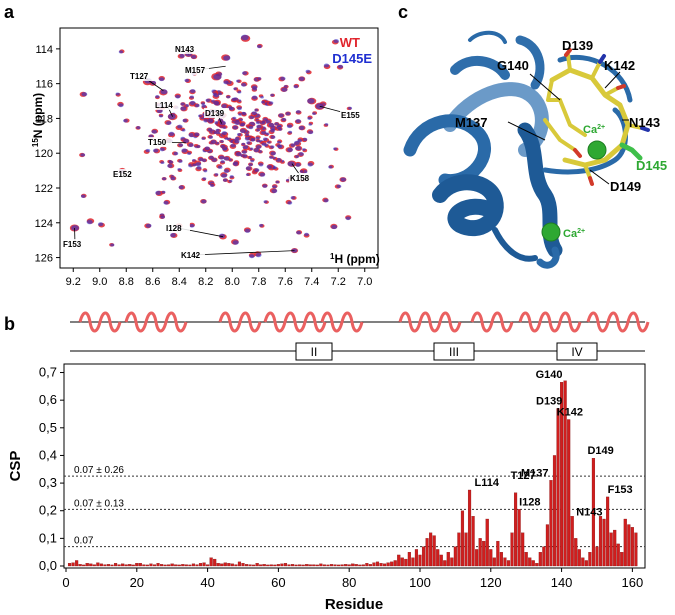 This screenshot has height=615, width=675. Describe the element at coordinates (549, 401) in the screenshot. I see `residue-label-d139: D139` at that location.